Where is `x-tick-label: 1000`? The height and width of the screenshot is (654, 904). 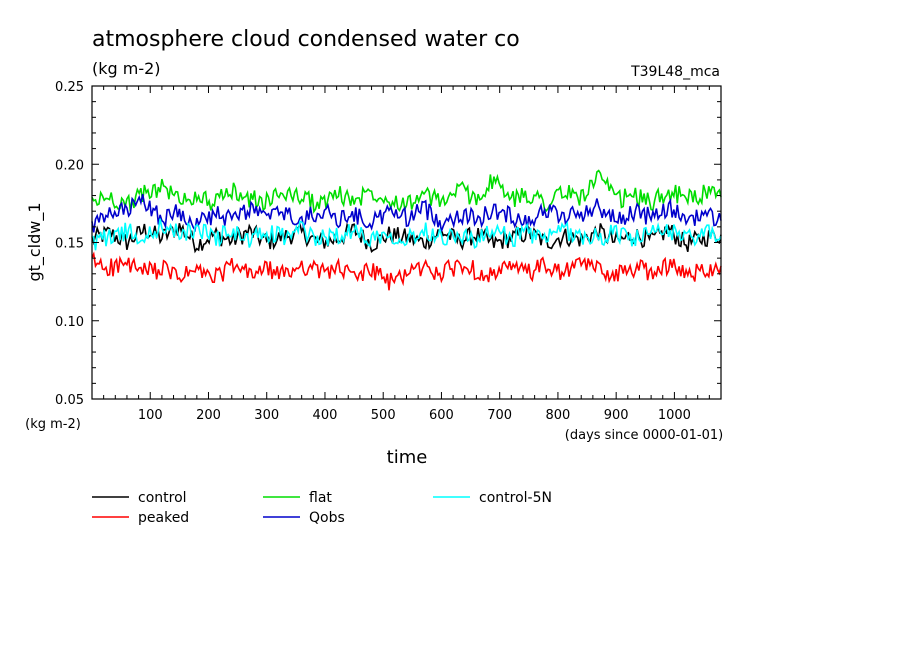 x-tick-label: 1000 is located at coordinates (674, 415).